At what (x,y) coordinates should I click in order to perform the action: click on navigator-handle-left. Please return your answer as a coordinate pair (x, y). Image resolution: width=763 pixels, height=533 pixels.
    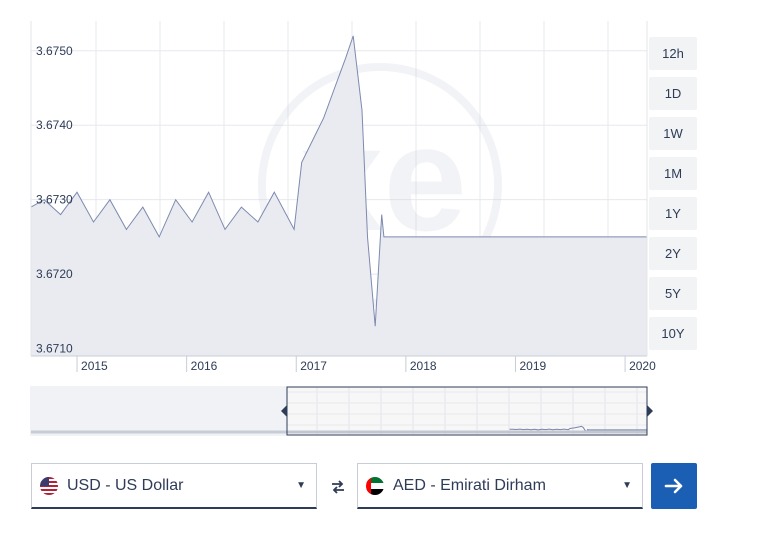
    Looking at the image, I should click on (284, 411).